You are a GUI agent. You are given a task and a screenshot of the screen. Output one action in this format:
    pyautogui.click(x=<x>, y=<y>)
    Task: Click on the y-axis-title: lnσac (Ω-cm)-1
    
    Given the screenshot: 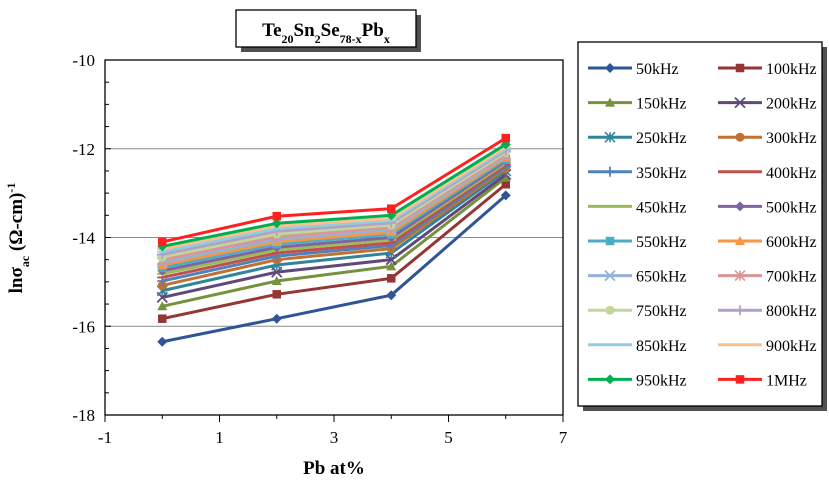 What is the action you would take?
    pyautogui.click(x=18, y=238)
    